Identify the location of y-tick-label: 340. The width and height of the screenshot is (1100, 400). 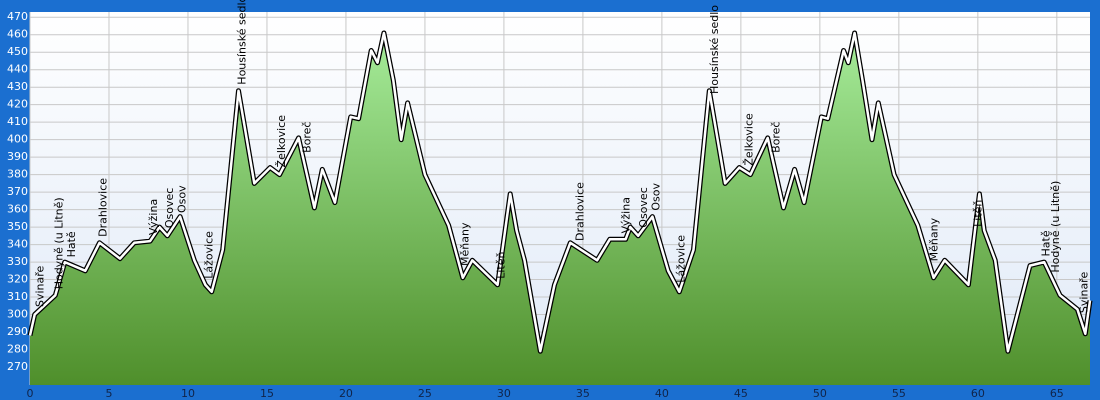
(17, 244).